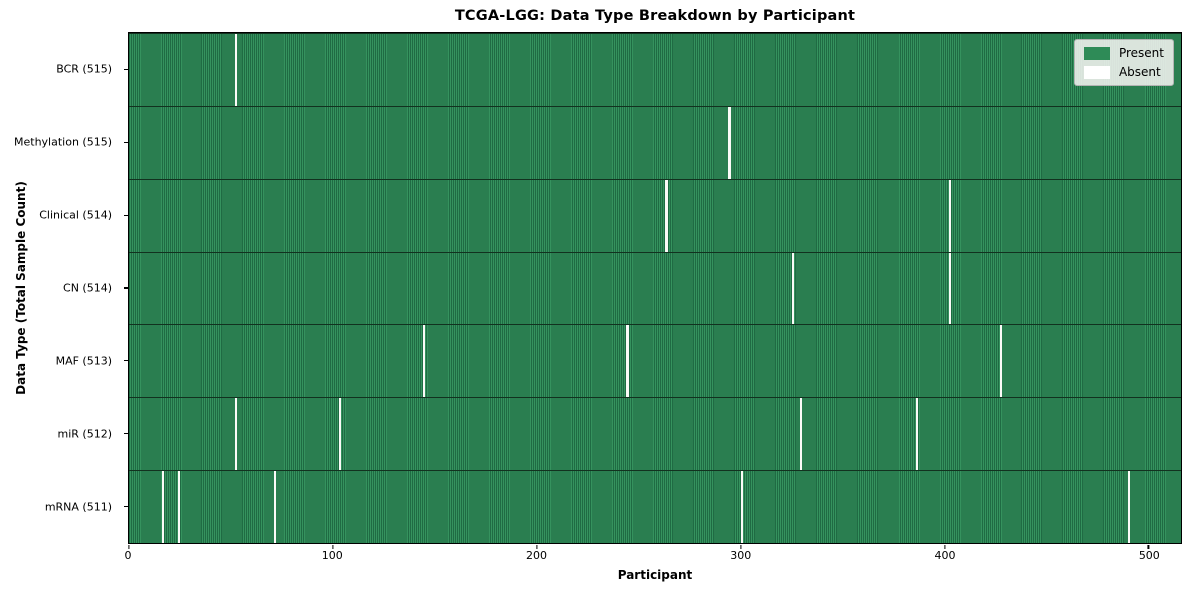 This screenshot has height=600, width=1200. Describe the element at coordinates (741, 555) in the screenshot. I see `x-tick-label: 300` at that location.